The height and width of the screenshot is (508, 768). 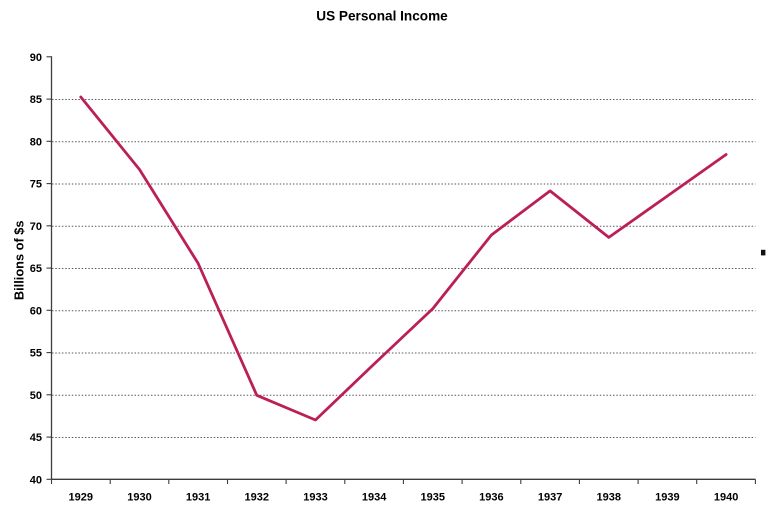 I want to click on svg-text: 1933, so click(x=315, y=498).